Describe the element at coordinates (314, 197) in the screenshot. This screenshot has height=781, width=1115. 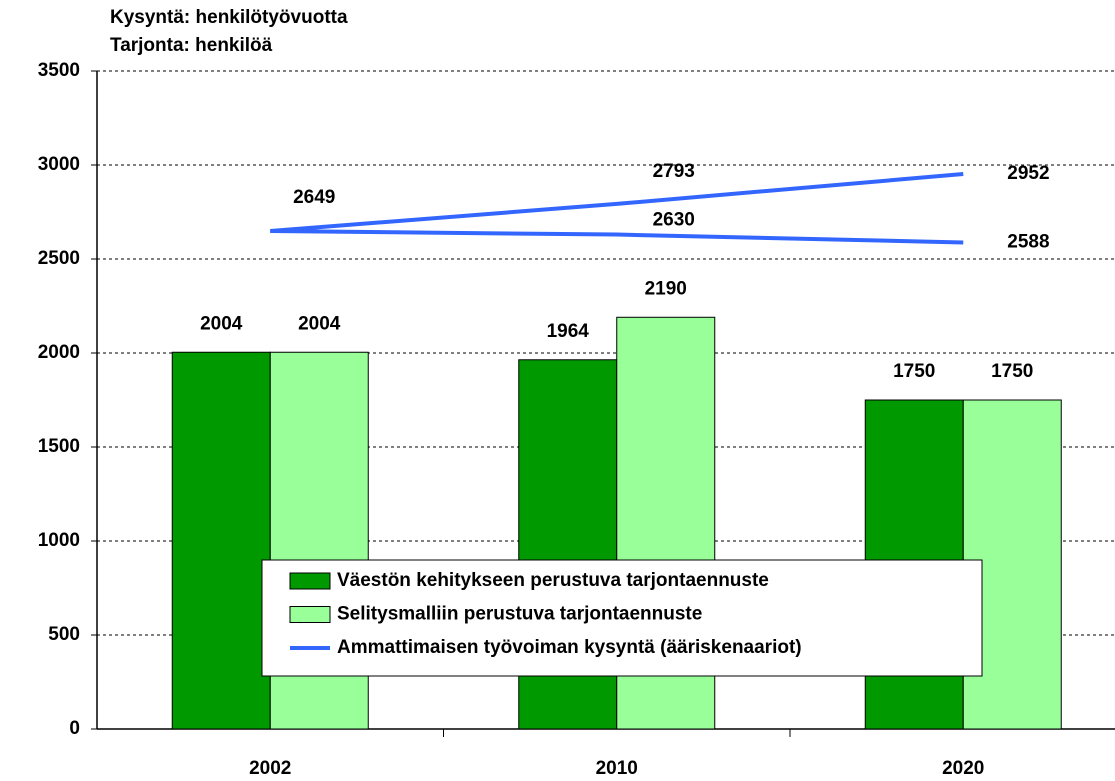
I see `data-label: 2649` at that location.